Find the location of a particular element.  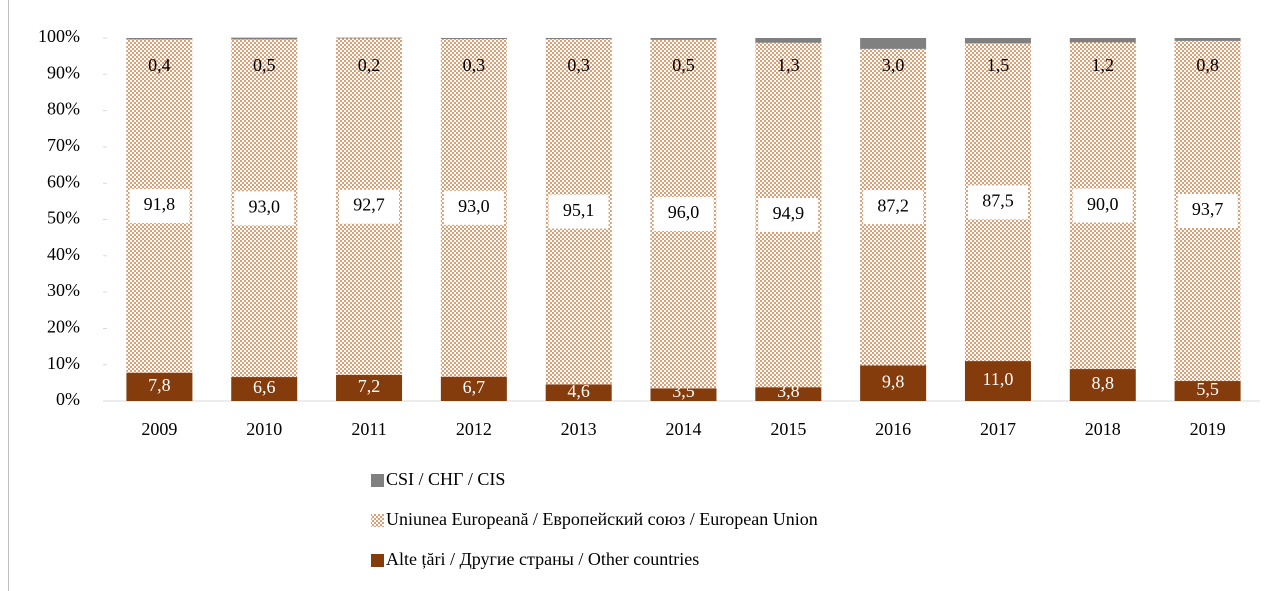

data-label: 8,8 is located at coordinates (1103, 383).